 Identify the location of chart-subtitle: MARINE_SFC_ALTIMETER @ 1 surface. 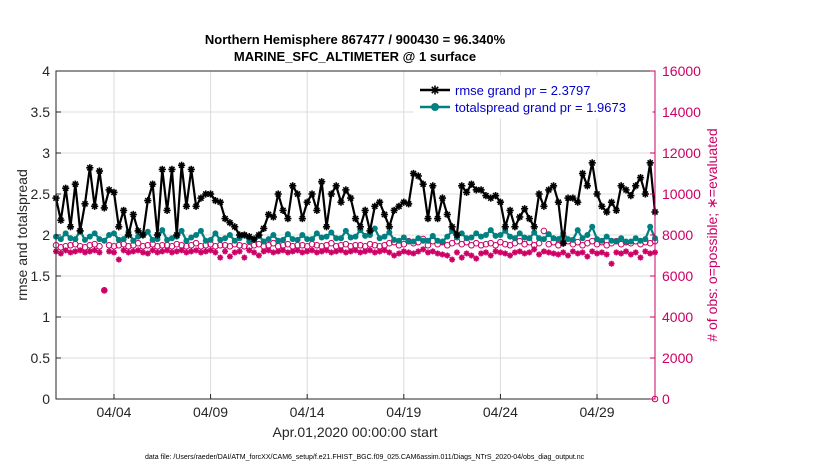
(355, 56).